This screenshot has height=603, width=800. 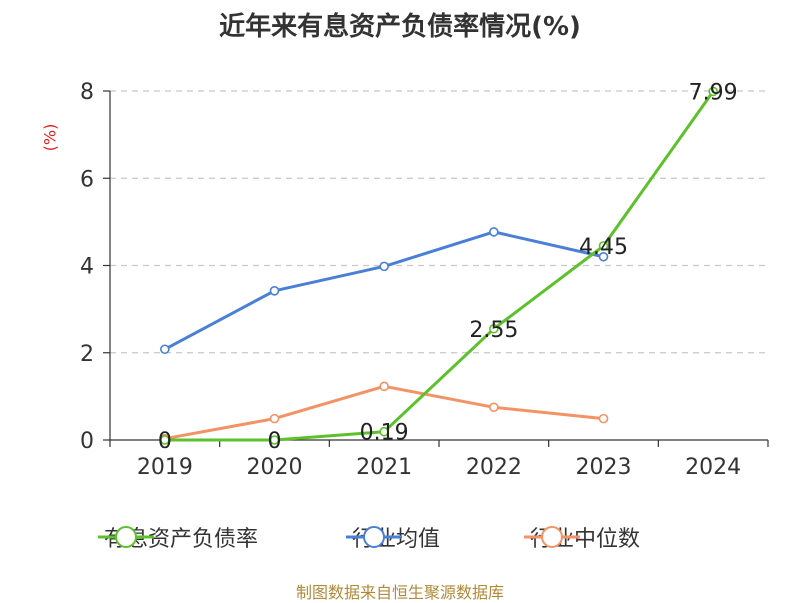 I want to click on y-tick-label-3: 6, so click(x=87, y=179).